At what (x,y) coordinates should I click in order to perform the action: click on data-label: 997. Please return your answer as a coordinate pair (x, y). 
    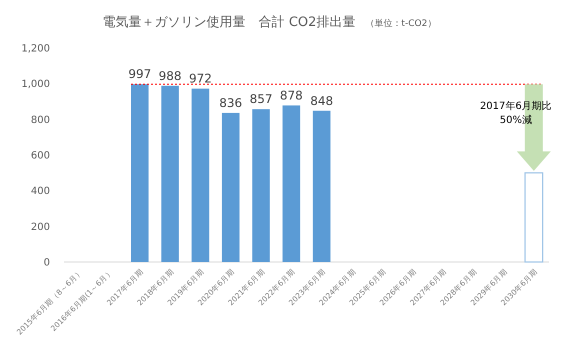
    Looking at the image, I should click on (140, 74).